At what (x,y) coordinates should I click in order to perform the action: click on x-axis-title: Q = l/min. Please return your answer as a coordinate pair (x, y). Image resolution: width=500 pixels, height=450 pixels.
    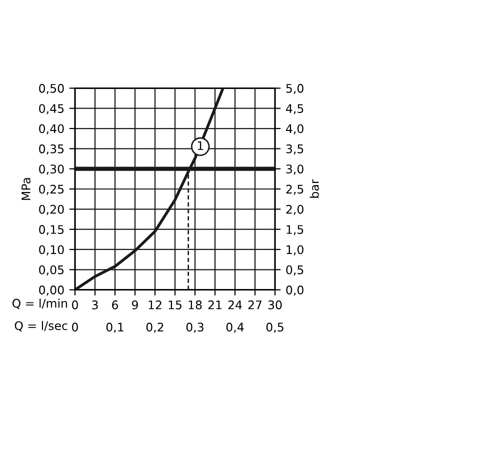
    Looking at the image, I should click on (39, 304).